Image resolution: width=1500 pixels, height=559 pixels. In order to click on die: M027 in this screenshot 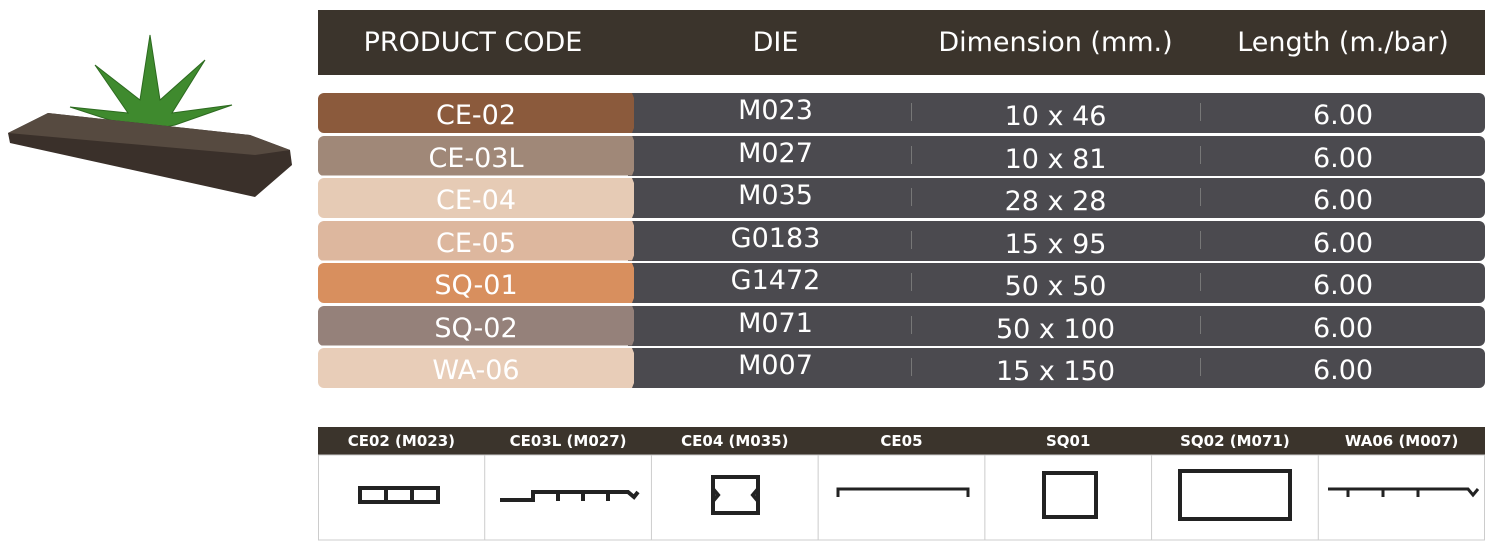, I will do `click(775, 153)`.